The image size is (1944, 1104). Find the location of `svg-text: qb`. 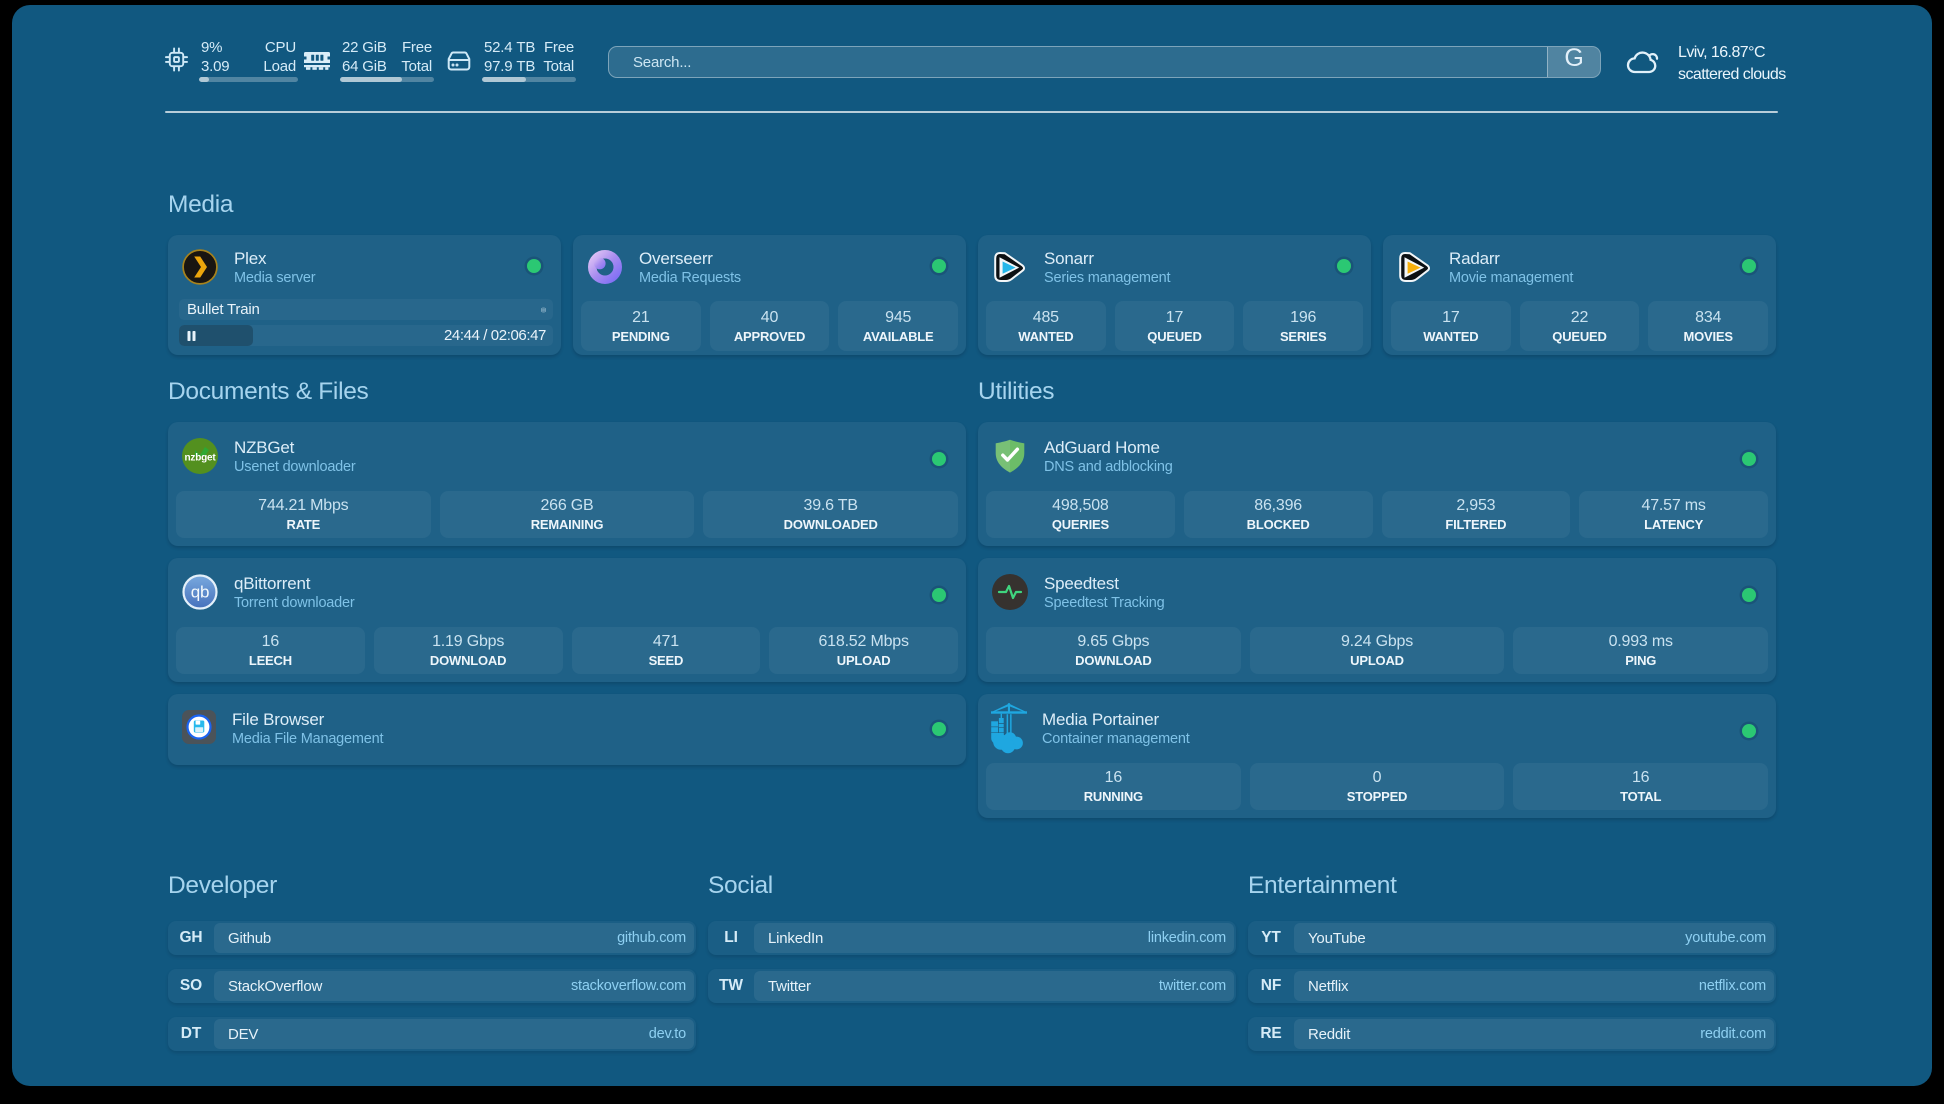

svg-text: qb is located at coordinates (200, 592).